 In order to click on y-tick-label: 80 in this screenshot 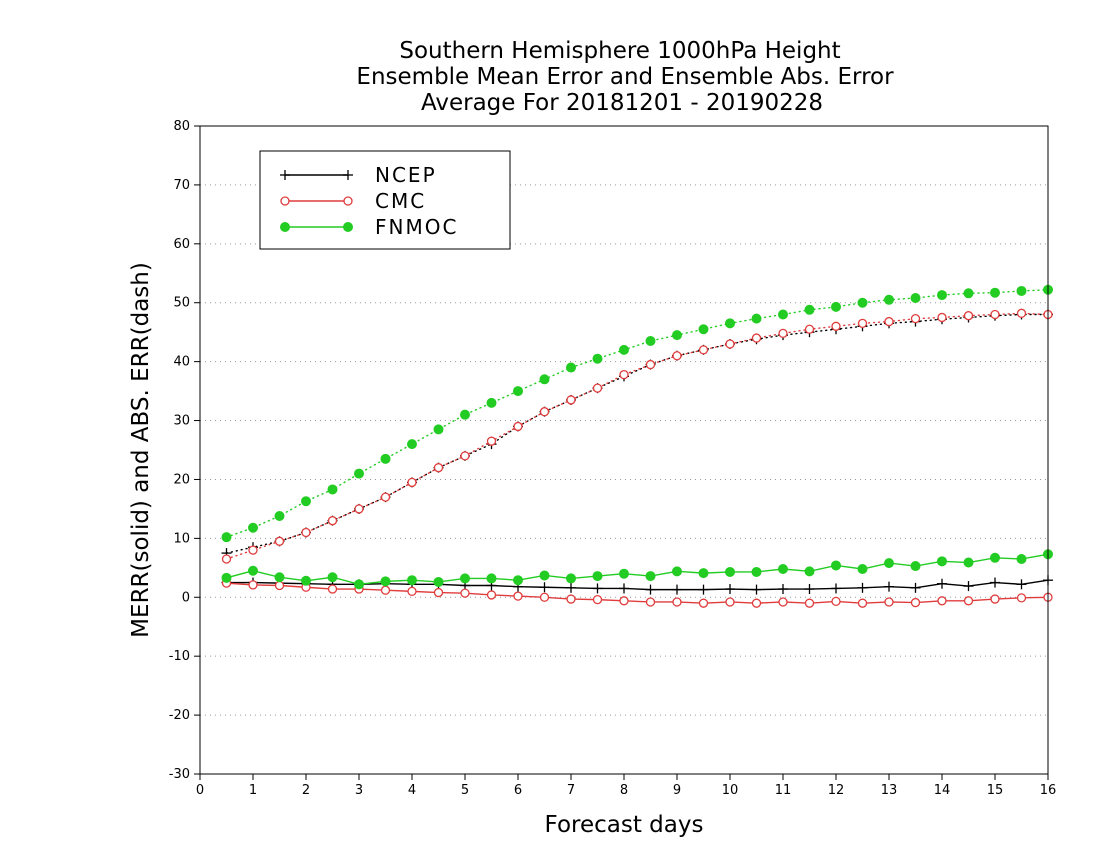, I will do `click(181, 126)`.